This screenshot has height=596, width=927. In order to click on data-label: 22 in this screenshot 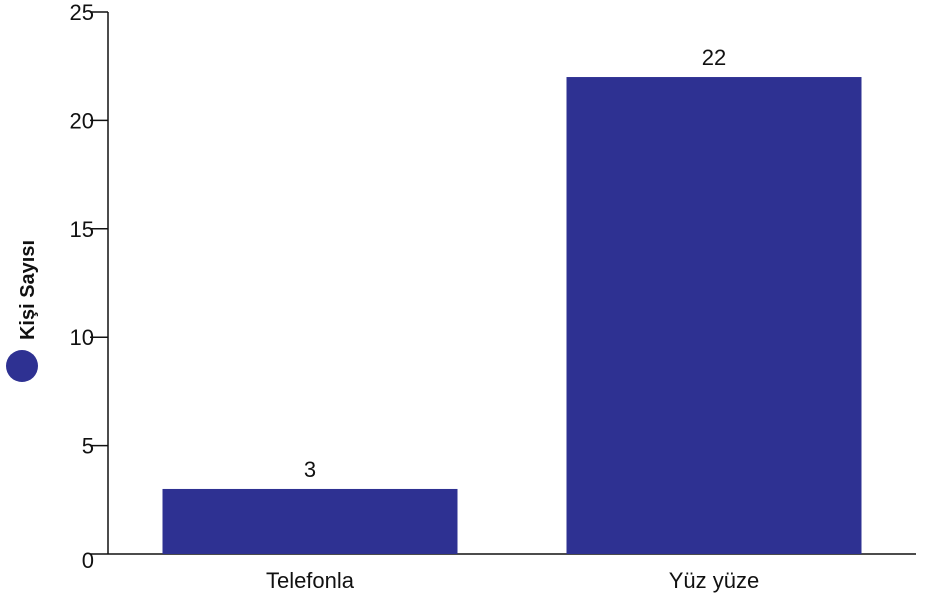, I will do `click(714, 57)`.